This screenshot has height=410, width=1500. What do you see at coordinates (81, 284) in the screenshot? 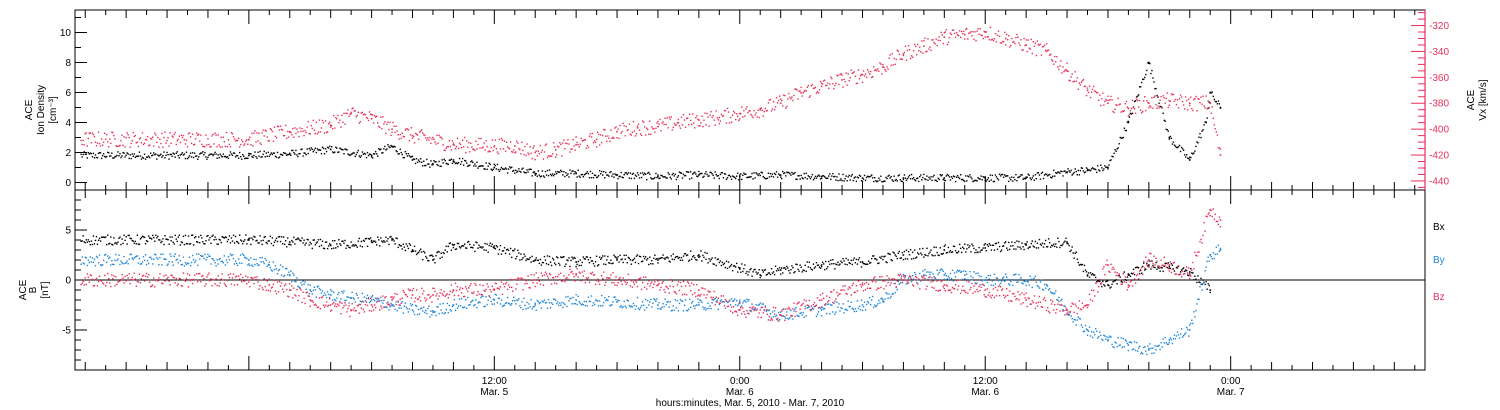
I see `bz-point` at bounding box center [81, 284].